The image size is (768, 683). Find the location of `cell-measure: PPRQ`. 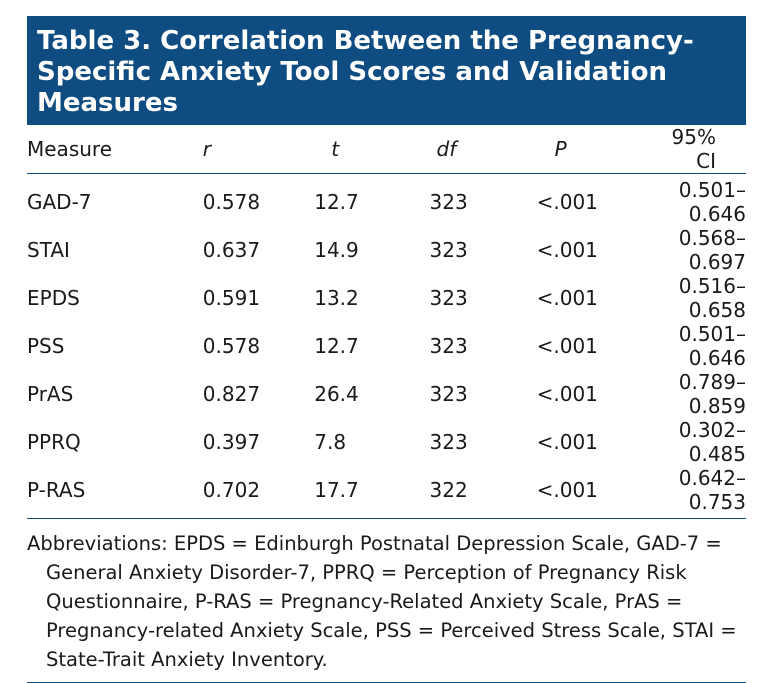

cell-measure: PPRQ is located at coordinates (54, 442).